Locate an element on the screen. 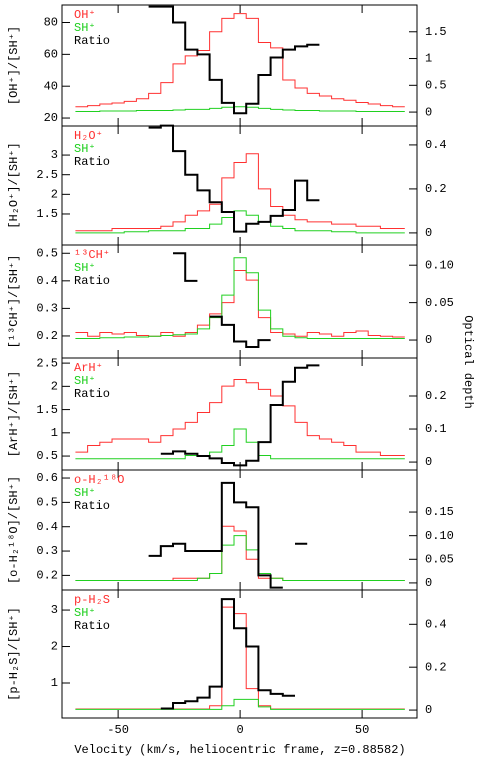 The width and height of the screenshot is (480, 765). legend-label: OH⁺ is located at coordinates (85, 15).